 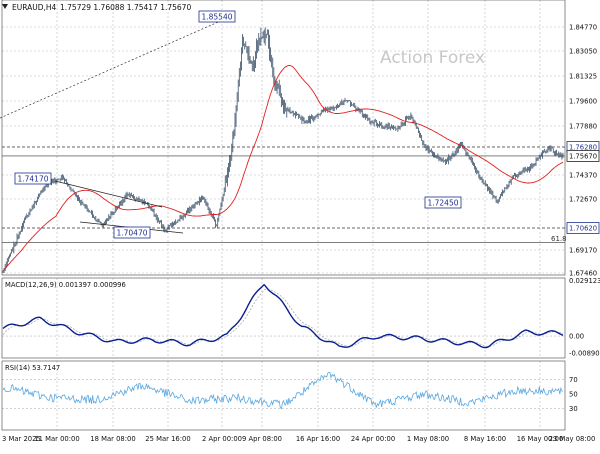 What do you see at coordinates (572, 439) in the screenshot?
I see `x-tick-label: 23 May 08:00` at bounding box center [572, 439].